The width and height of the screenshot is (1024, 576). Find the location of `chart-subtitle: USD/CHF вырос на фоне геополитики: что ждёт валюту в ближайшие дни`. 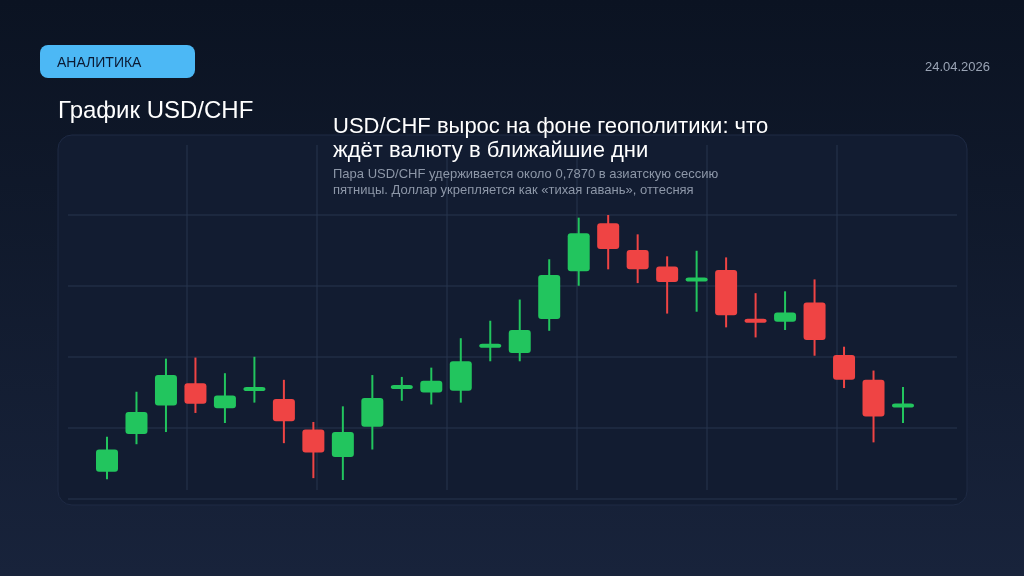

chart-subtitle: USD/CHF вырос на фоне геополитики: что ждёт валюту в ближайшие дни is located at coordinates (551, 137).